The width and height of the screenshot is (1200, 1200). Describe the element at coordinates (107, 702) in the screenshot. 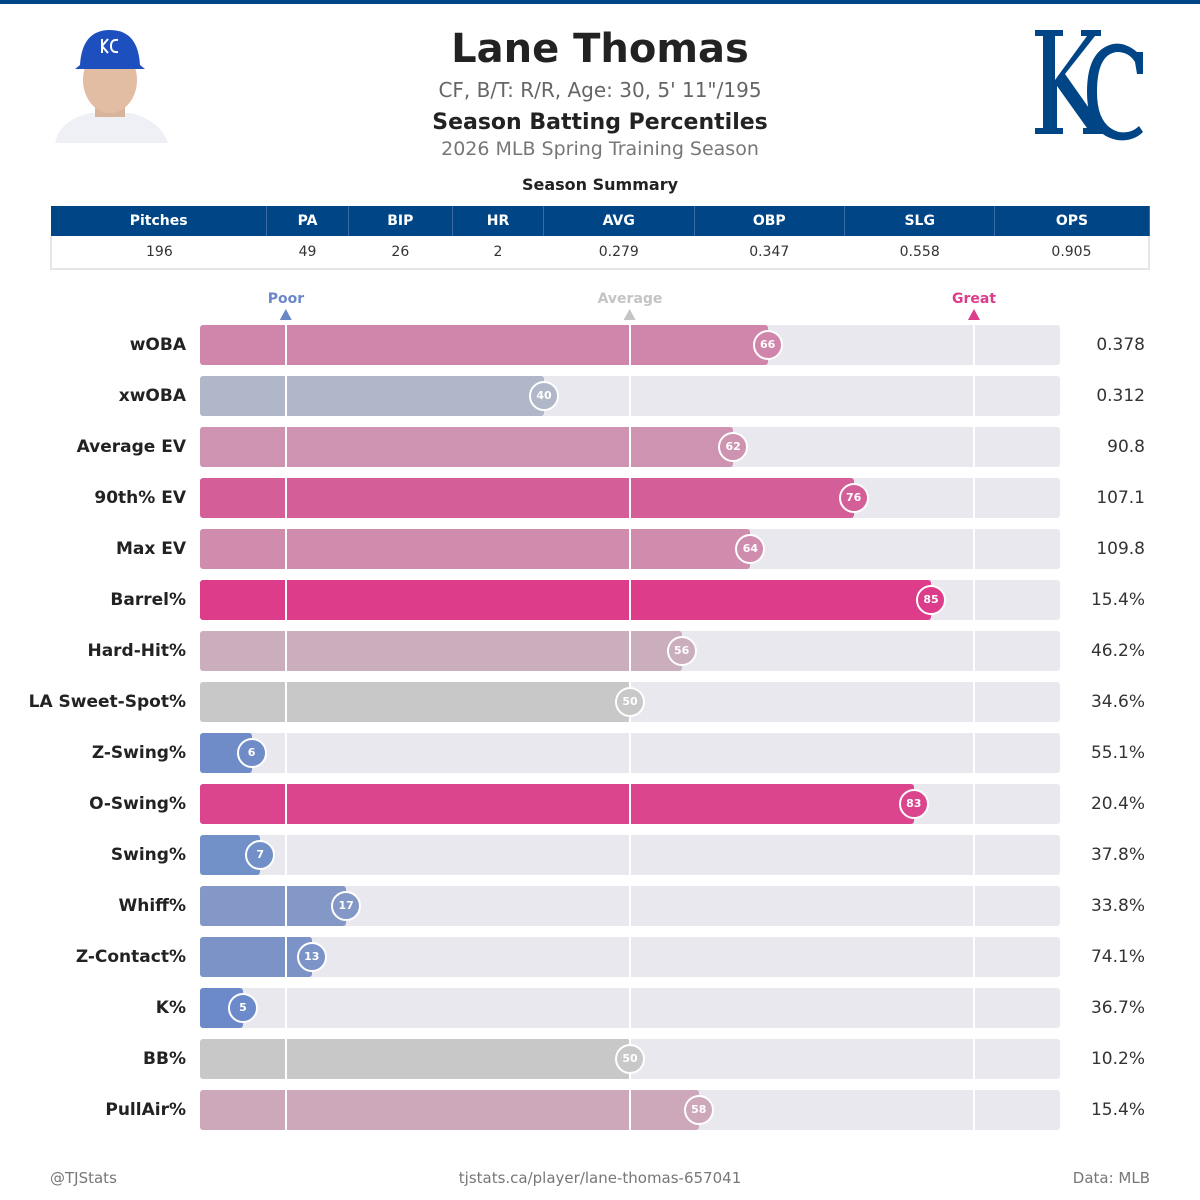

I see `metric-label: LA Sweet-Spot%` at that location.